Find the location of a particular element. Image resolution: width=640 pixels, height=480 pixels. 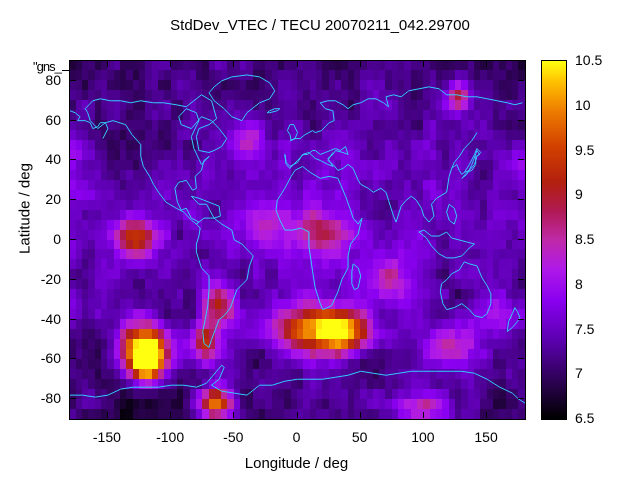

x-axis-tick-label: -100 is located at coordinates (170, 437).